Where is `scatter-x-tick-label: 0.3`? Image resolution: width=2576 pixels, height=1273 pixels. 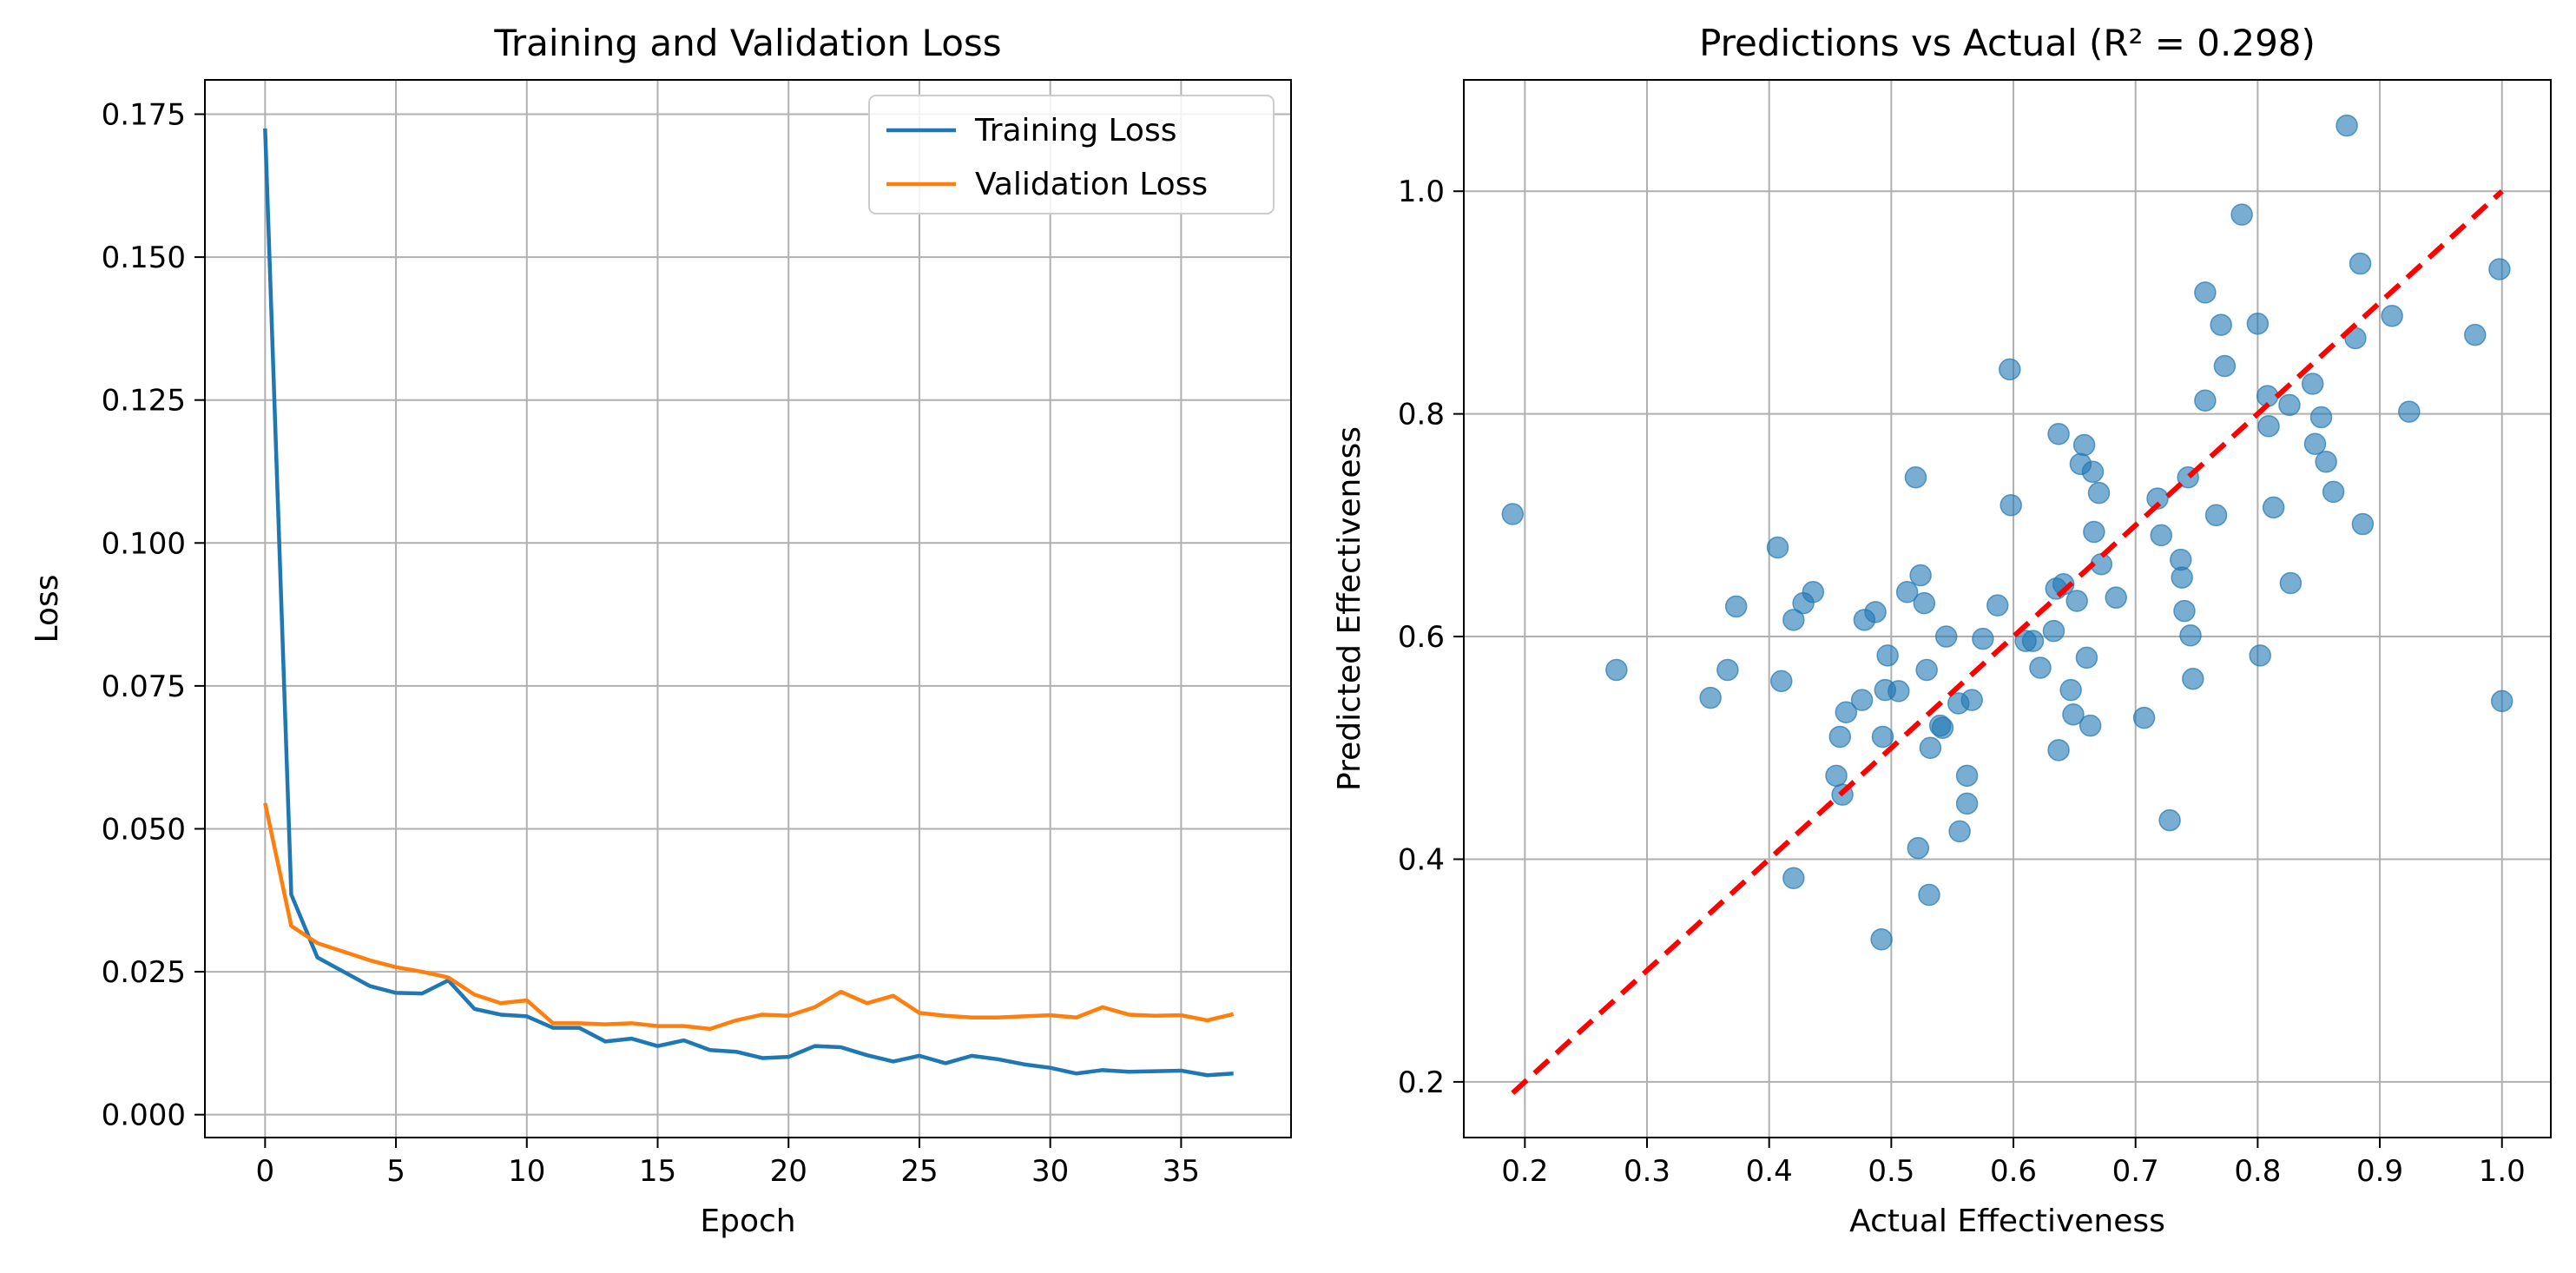
scatter-x-tick-label: 0.3 is located at coordinates (1647, 1171).